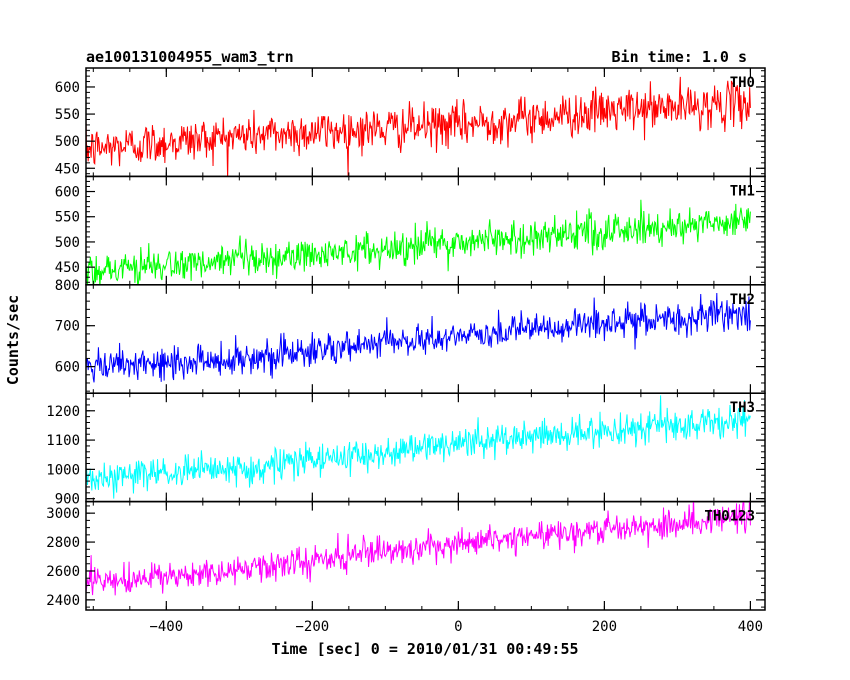 The height and width of the screenshot is (680, 850). What do you see at coordinates (63, 514) in the screenshot?
I see `y-tick-label: 3000` at bounding box center [63, 514].